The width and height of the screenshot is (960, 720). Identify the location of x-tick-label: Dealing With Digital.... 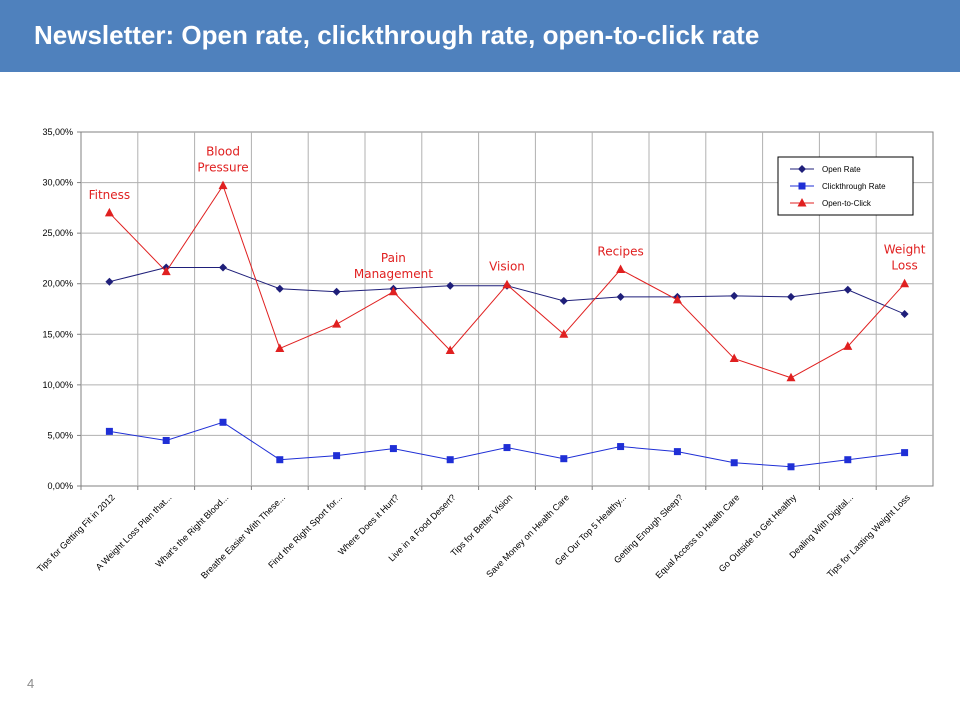
(821, 526).